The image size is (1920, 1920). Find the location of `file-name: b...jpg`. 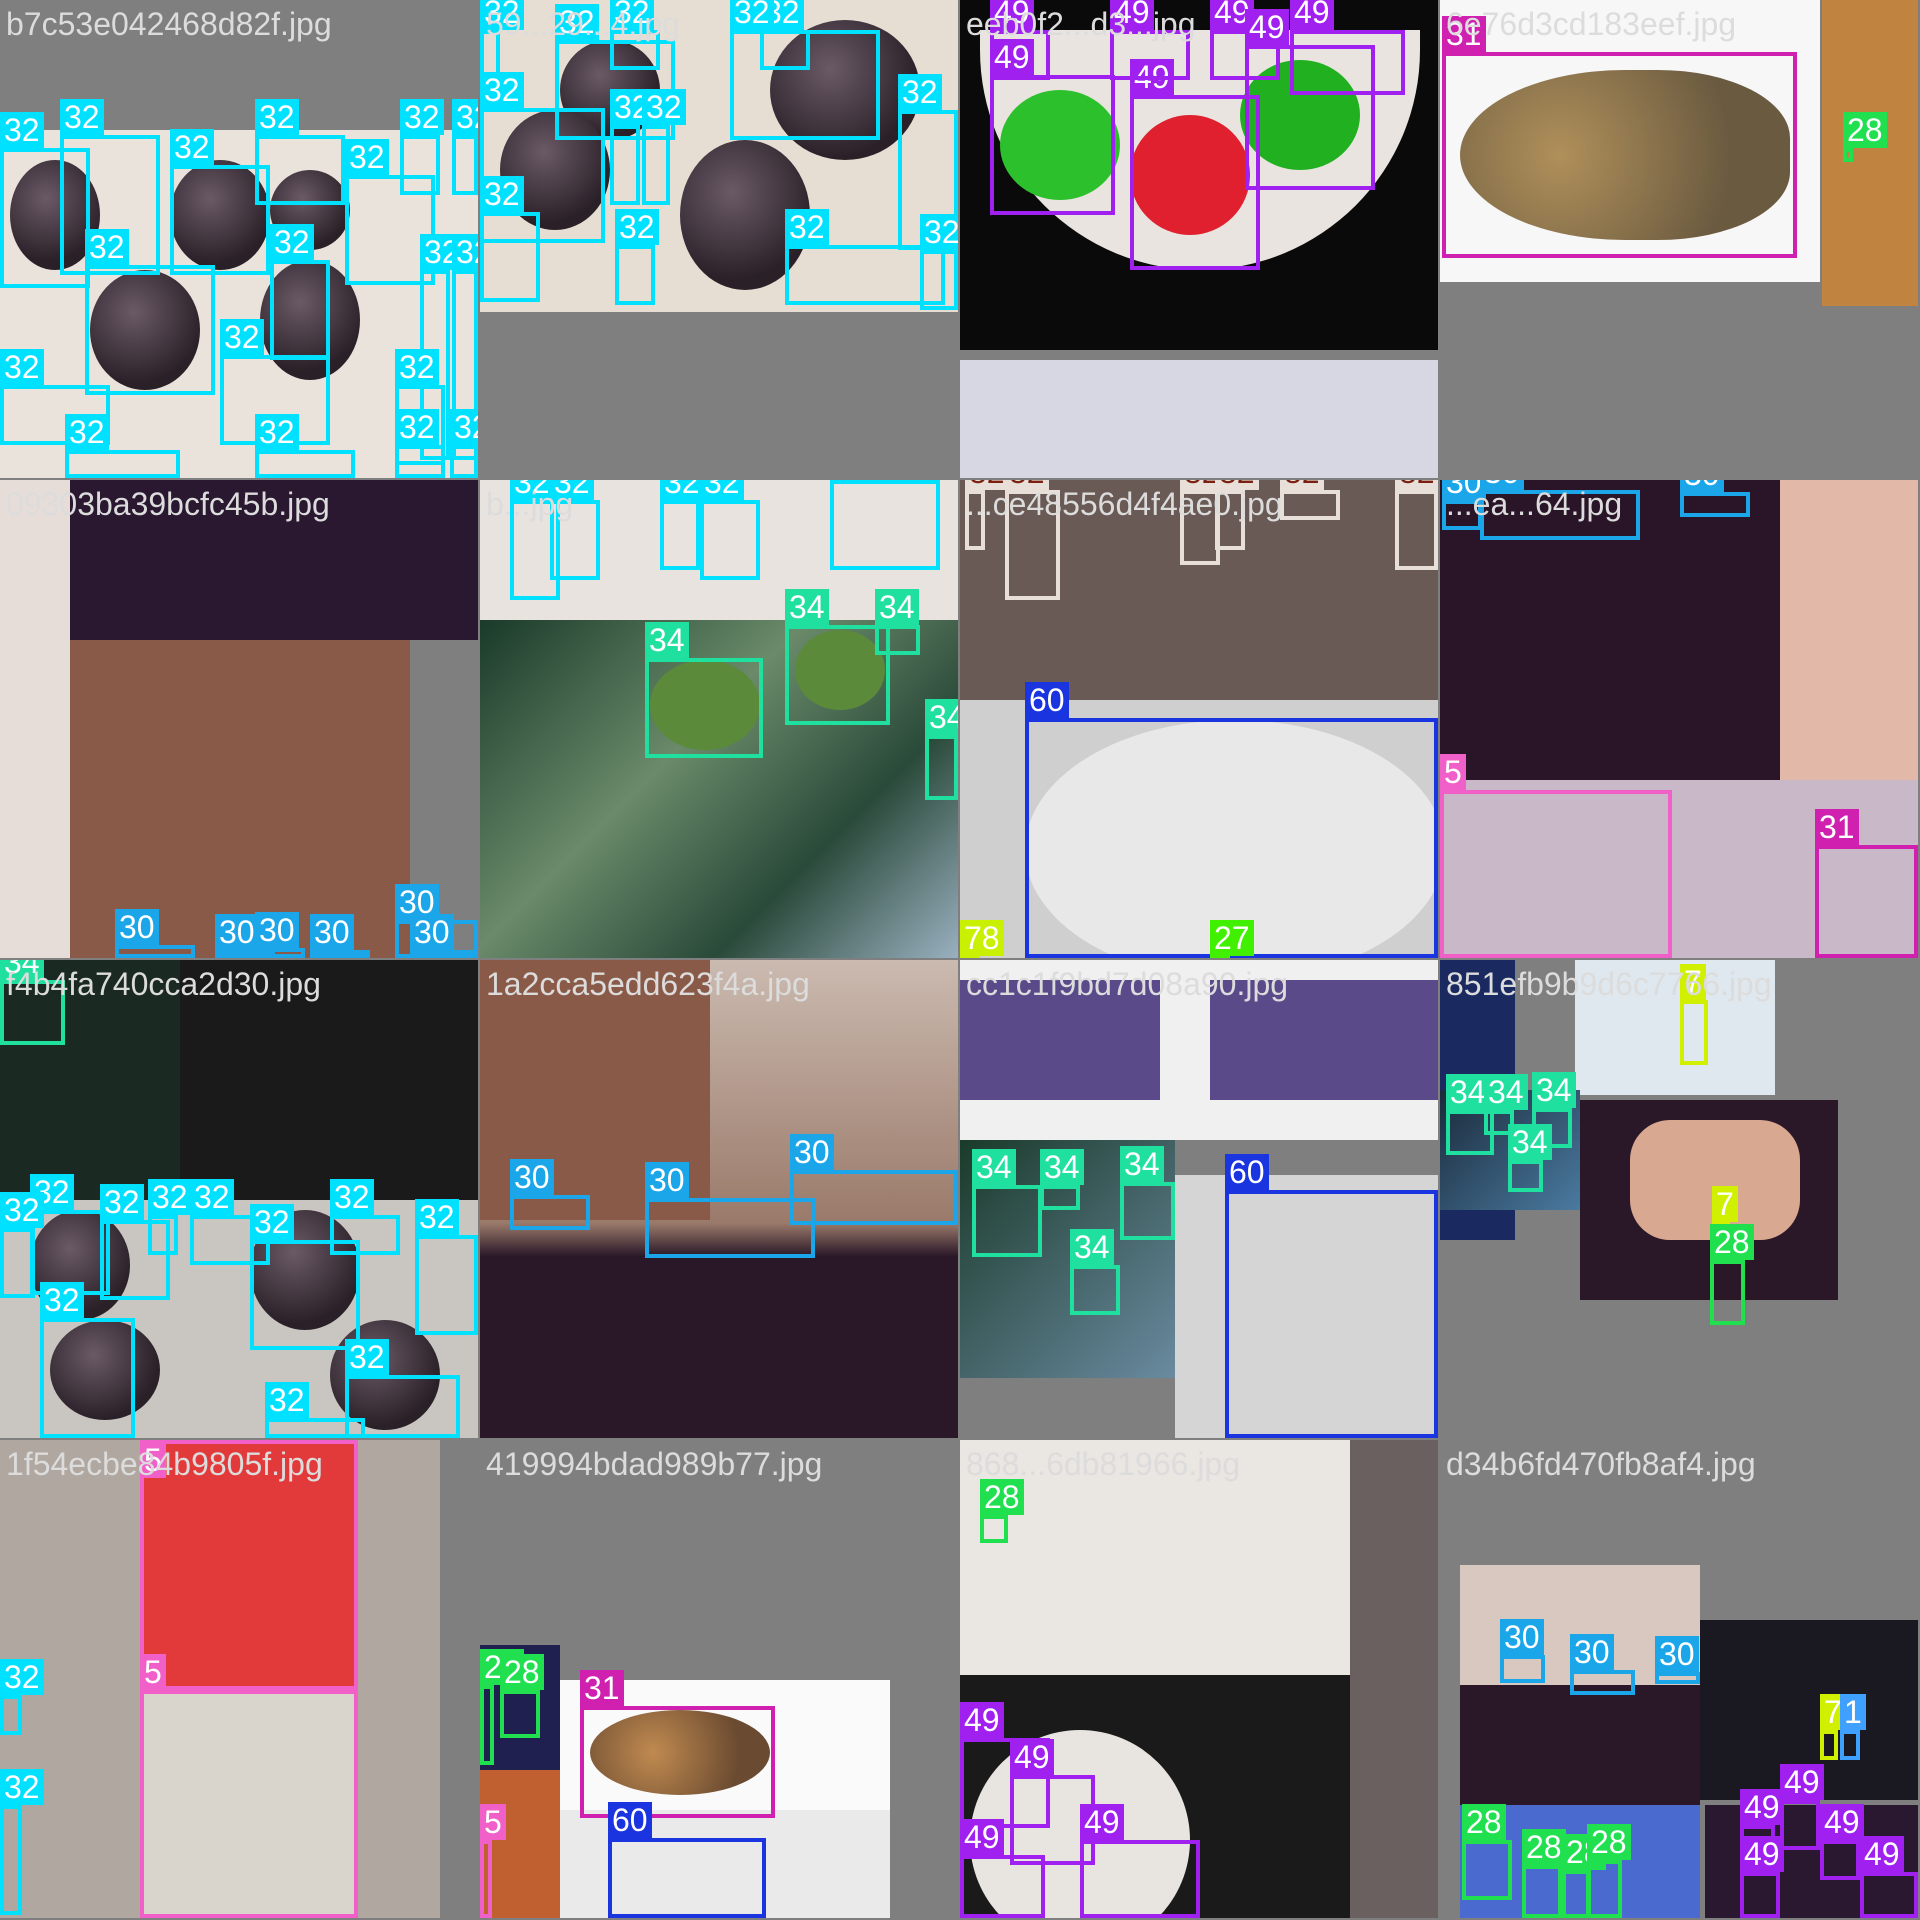

file-name: b...jpg is located at coordinates (530, 504).